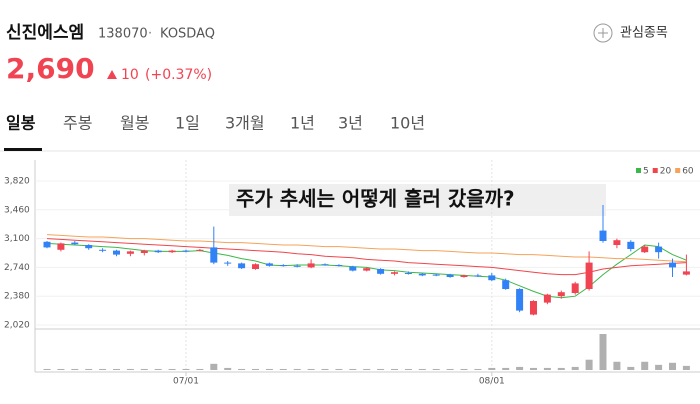  I want to click on watch-button: 관심종목, so click(630, 33).